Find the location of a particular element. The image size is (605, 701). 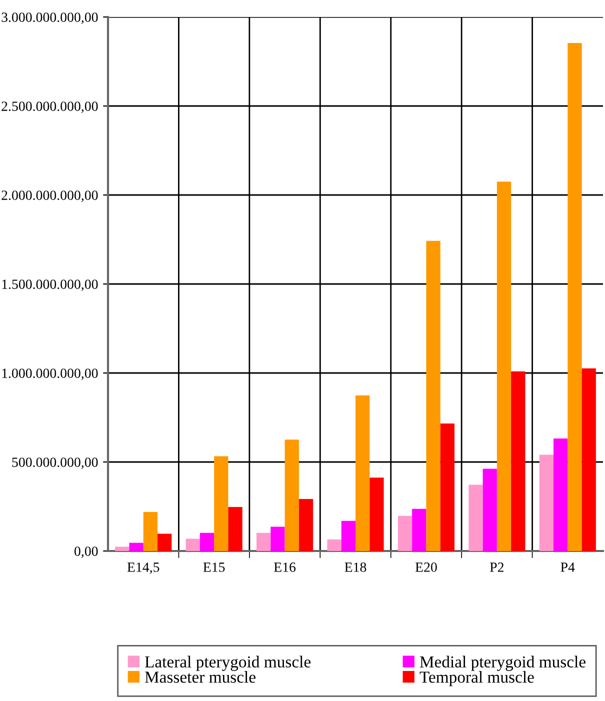

y-tick-label: 0,00 is located at coordinates (86, 552).